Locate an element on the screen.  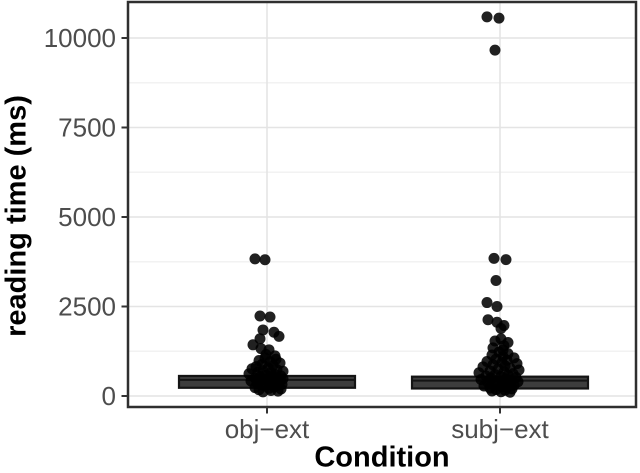
x-category-label: subj−ext is located at coordinates (500, 429).